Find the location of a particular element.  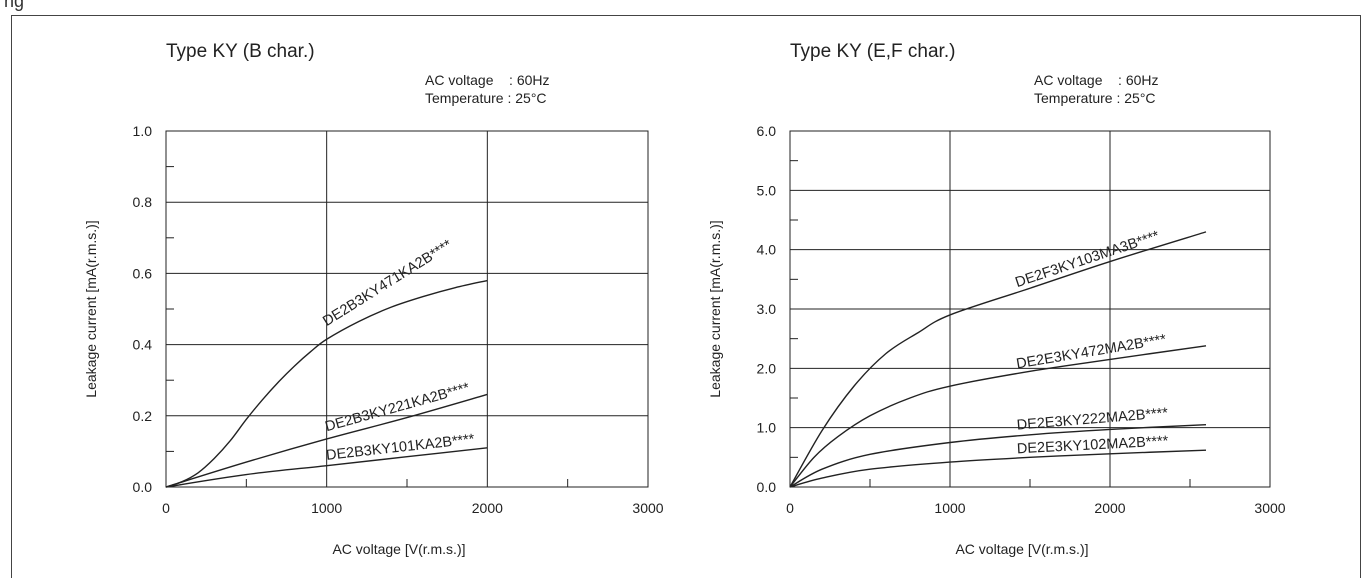

y-tick-label: 6.0 is located at coordinates (767, 131).